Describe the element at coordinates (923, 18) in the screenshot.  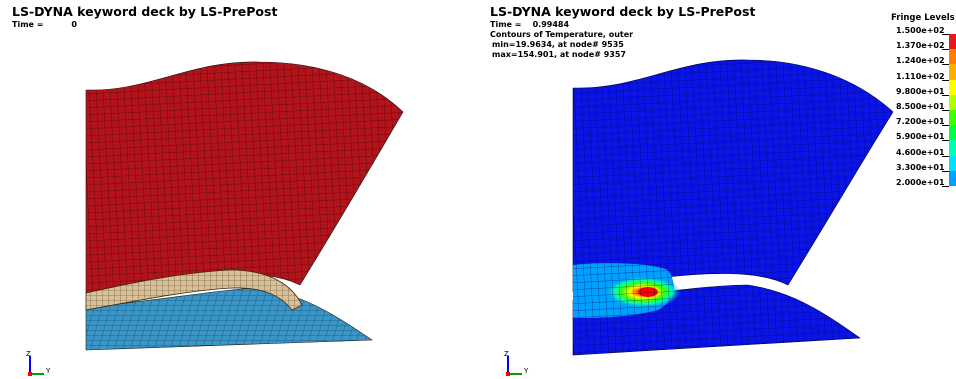
I see `legend-title: Fringe Levels` at that location.